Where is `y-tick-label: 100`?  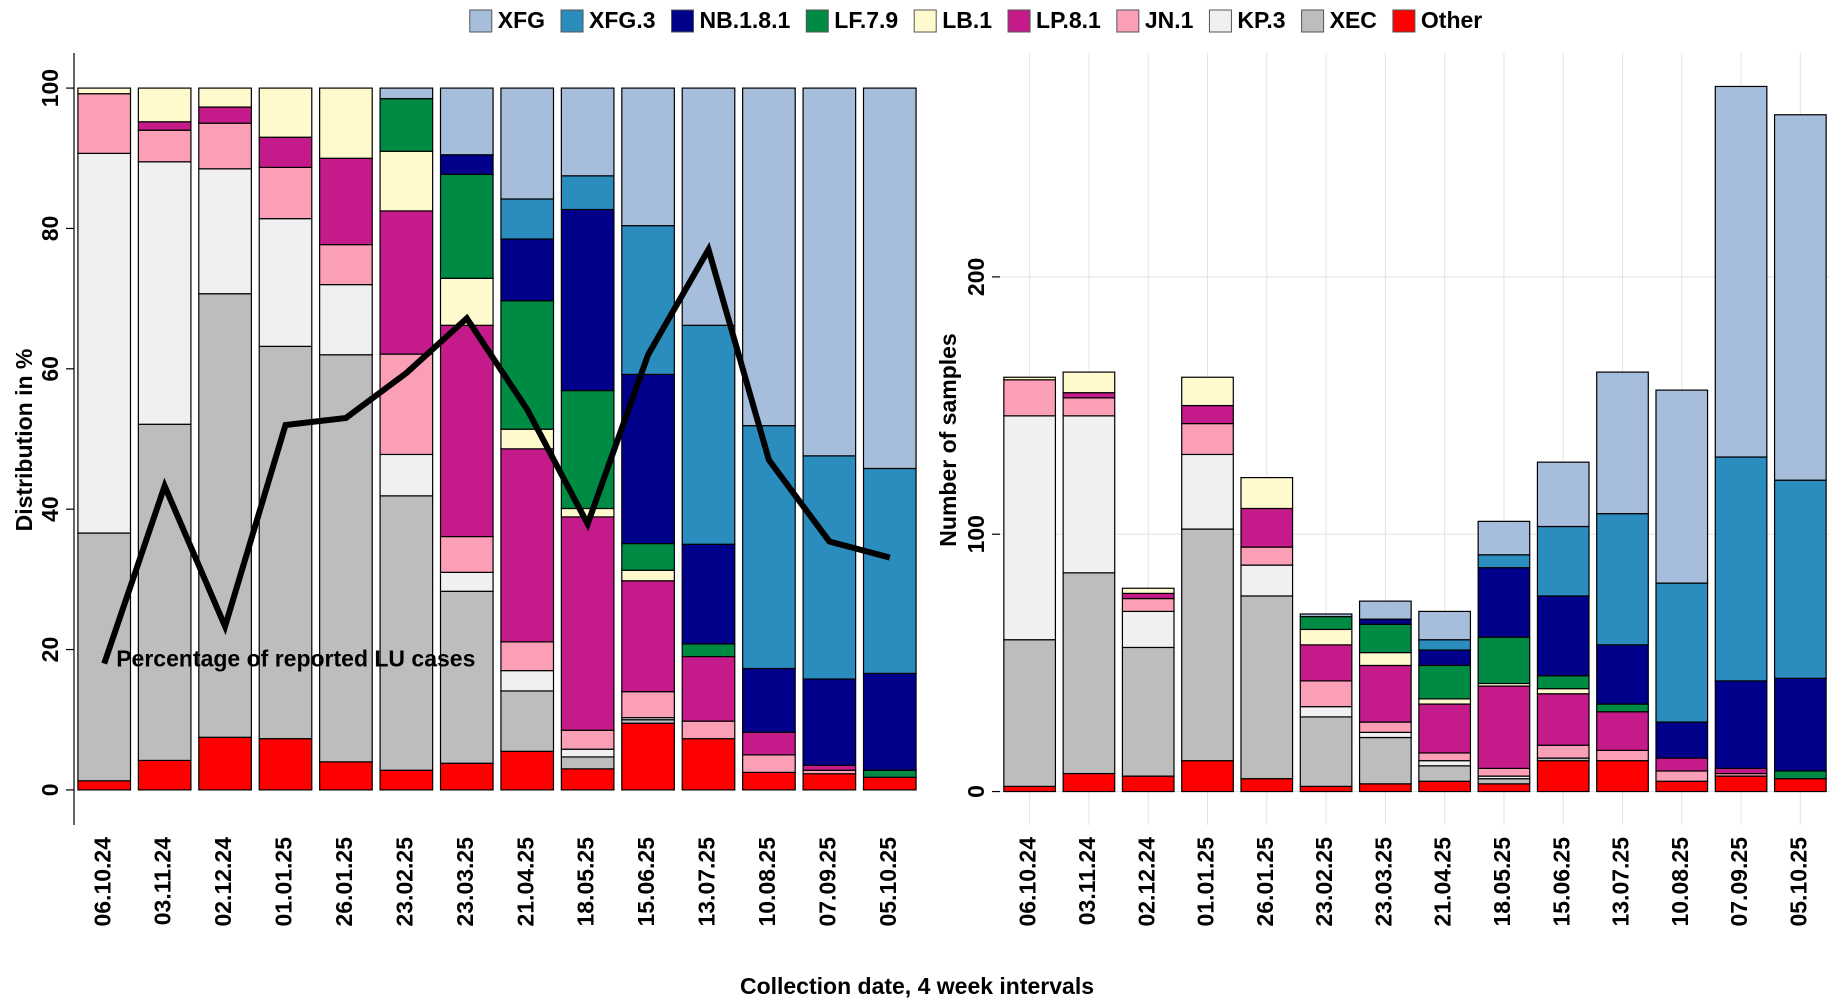 y-tick-label: 100 is located at coordinates (50, 88).